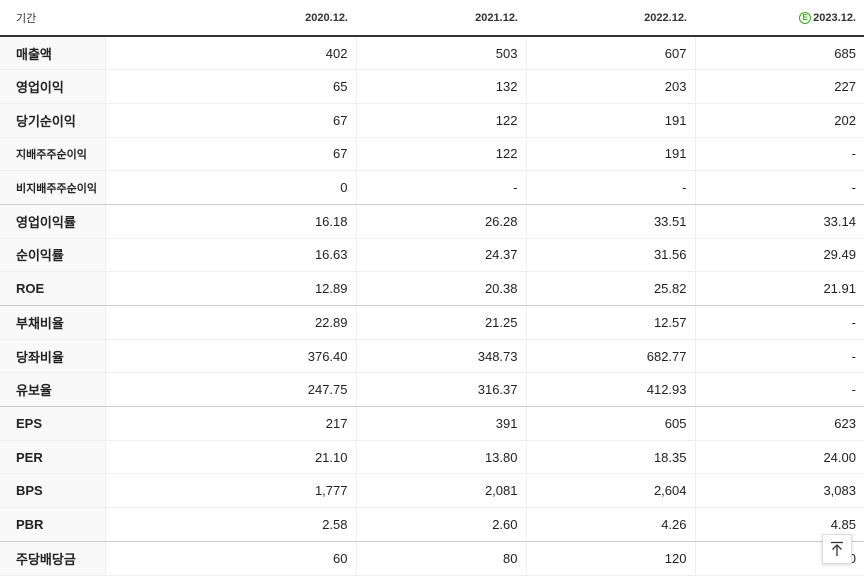 This screenshot has height=576, width=864. What do you see at coordinates (440, 524) in the screenshot?
I see `table-cell: 2.60` at bounding box center [440, 524].